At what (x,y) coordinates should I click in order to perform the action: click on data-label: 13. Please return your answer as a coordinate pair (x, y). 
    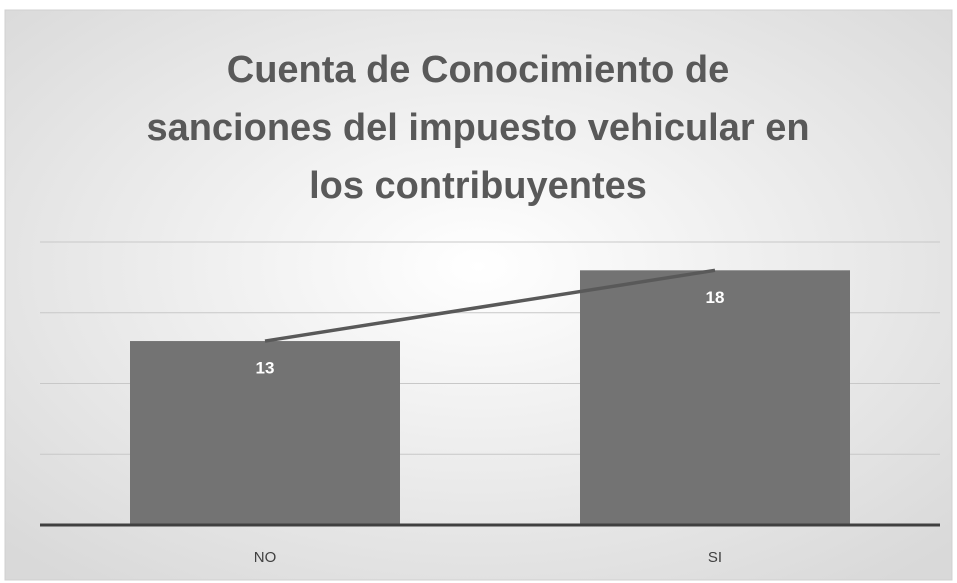
    Looking at the image, I should click on (265, 368).